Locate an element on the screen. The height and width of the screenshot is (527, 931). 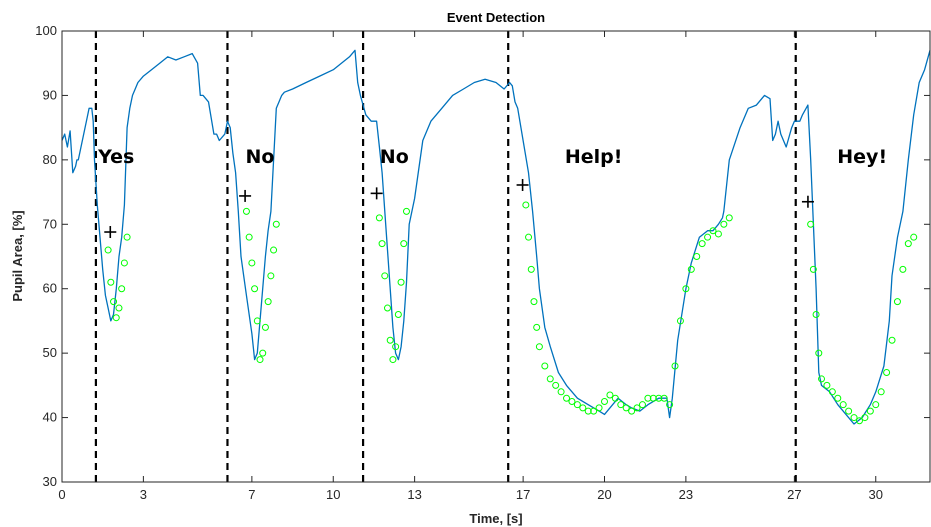
x-tick-label: 23 is located at coordinates (686, 494).